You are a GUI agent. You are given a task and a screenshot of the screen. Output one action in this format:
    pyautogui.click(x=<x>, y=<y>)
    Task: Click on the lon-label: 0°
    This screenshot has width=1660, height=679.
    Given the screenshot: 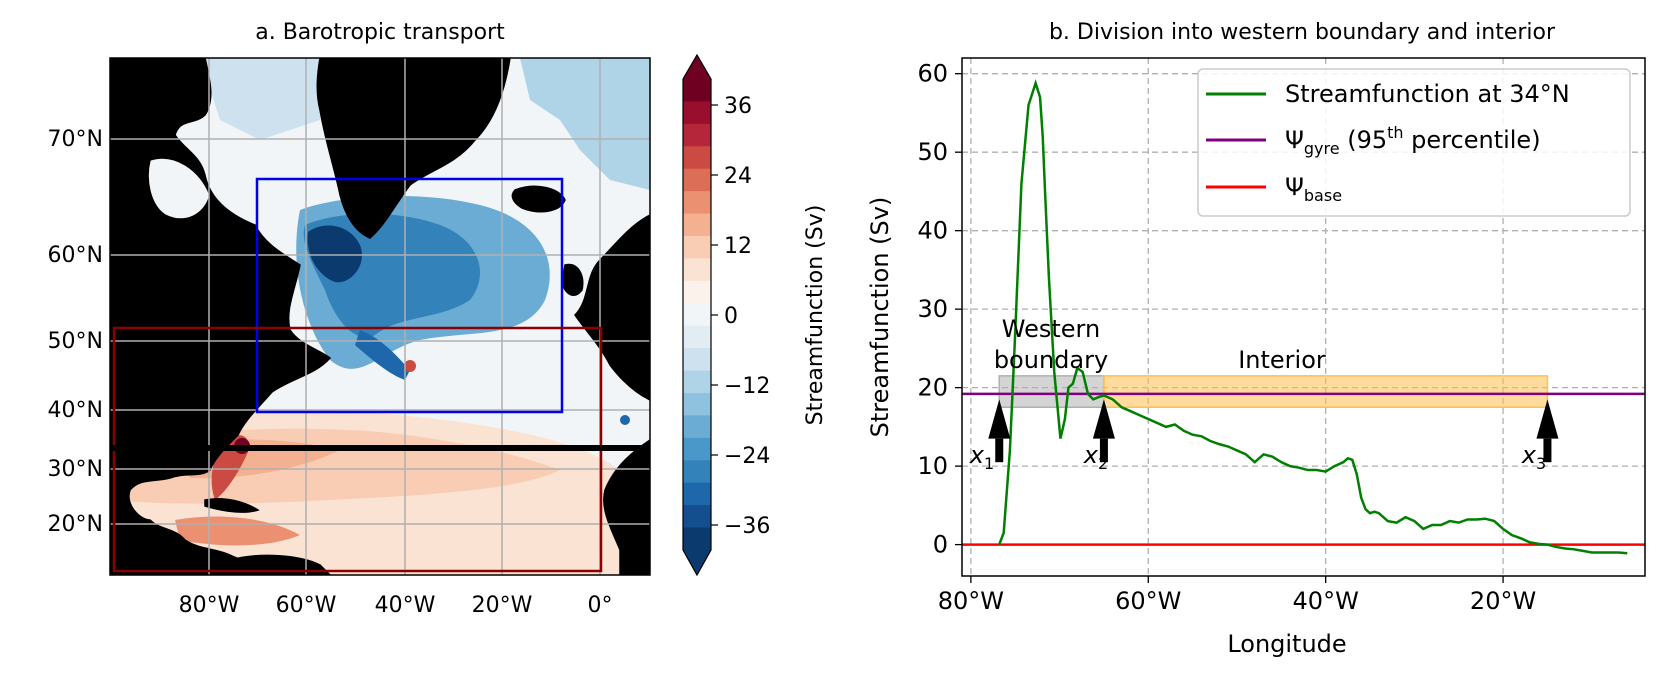 What is the action you would take?
    pyautogui.click(x=600, y=605)
    